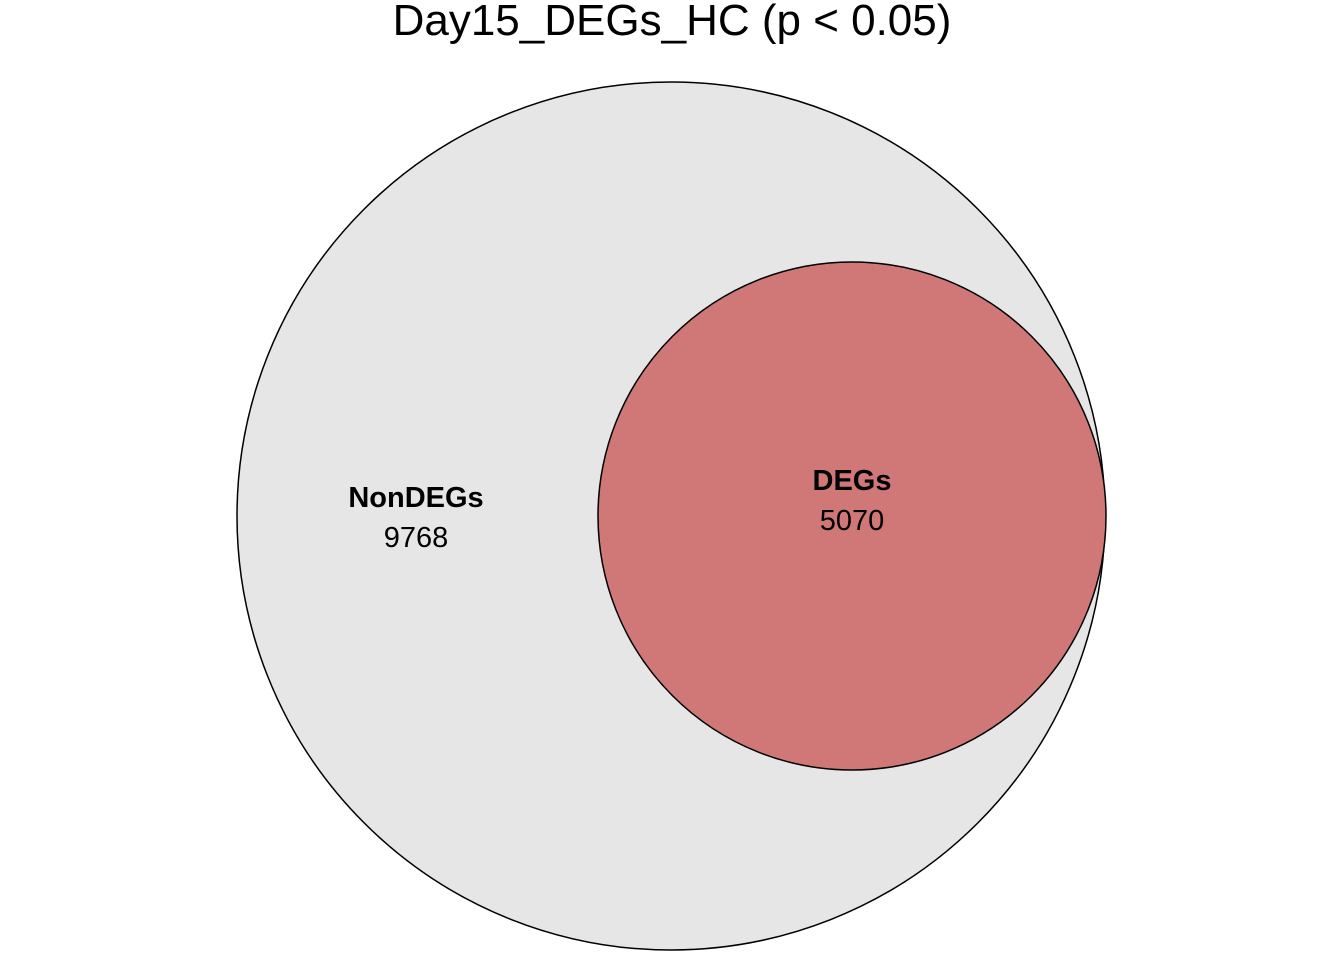  Describe the element at coordinates (852, 481) in the screenshot. I see `degs-label: DEGs` at that location.